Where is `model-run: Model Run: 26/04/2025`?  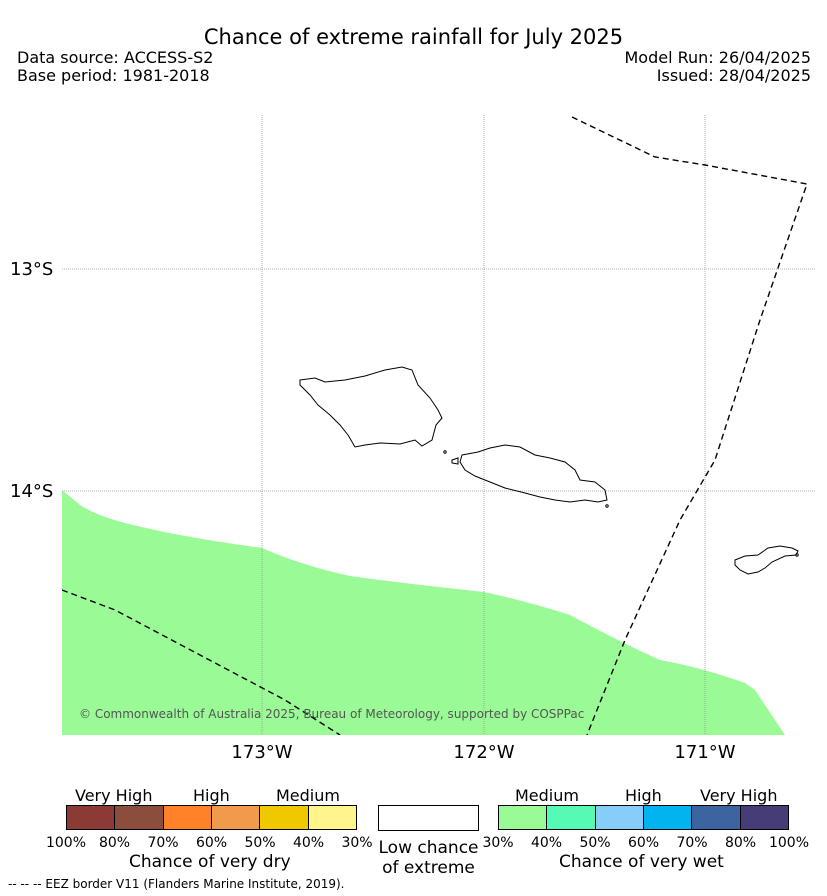 model-run: Model Run: 26/04/2025 is located at coordinates (718, 57).